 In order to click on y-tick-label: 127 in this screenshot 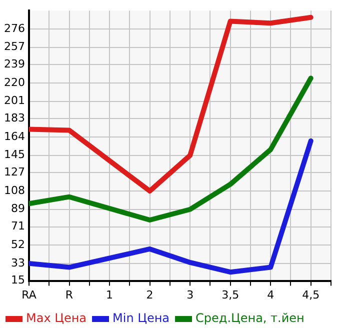, I will do `click(14, 172)`.